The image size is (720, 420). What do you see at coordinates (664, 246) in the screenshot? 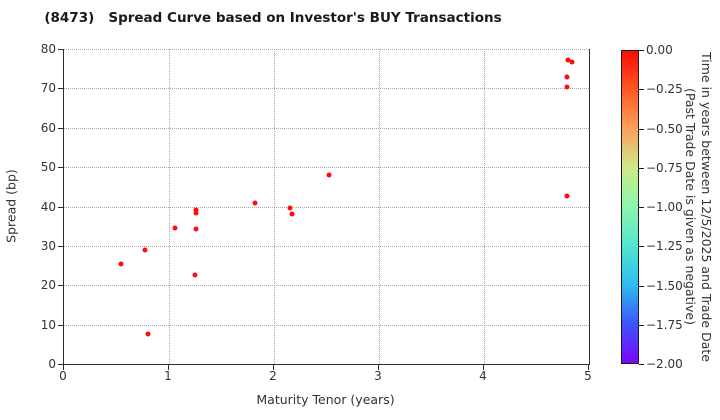
I see `colorbar-tick-label: −1.25` at bounding box center [664, 246].